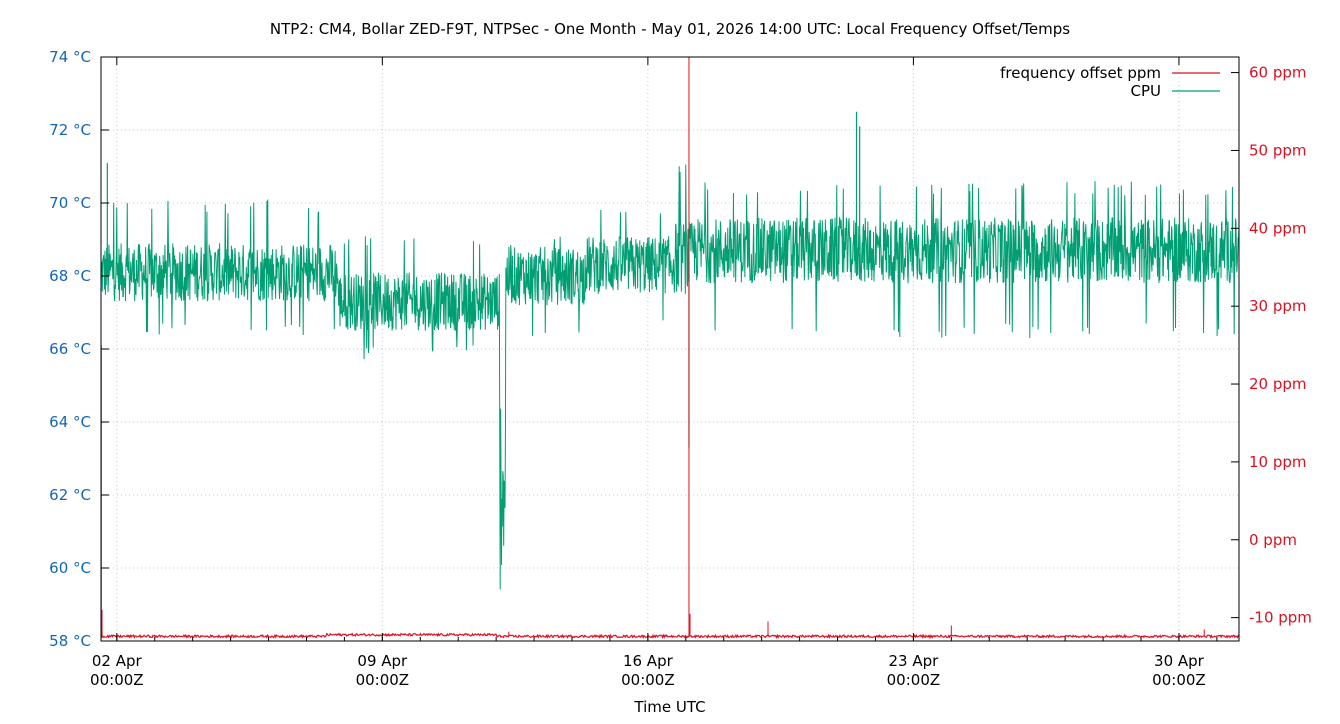  What do you see at coordinates (70, 422) in the screenshot?
I see `y-tick-label: 64 °C` at bounding box center [70, 422].